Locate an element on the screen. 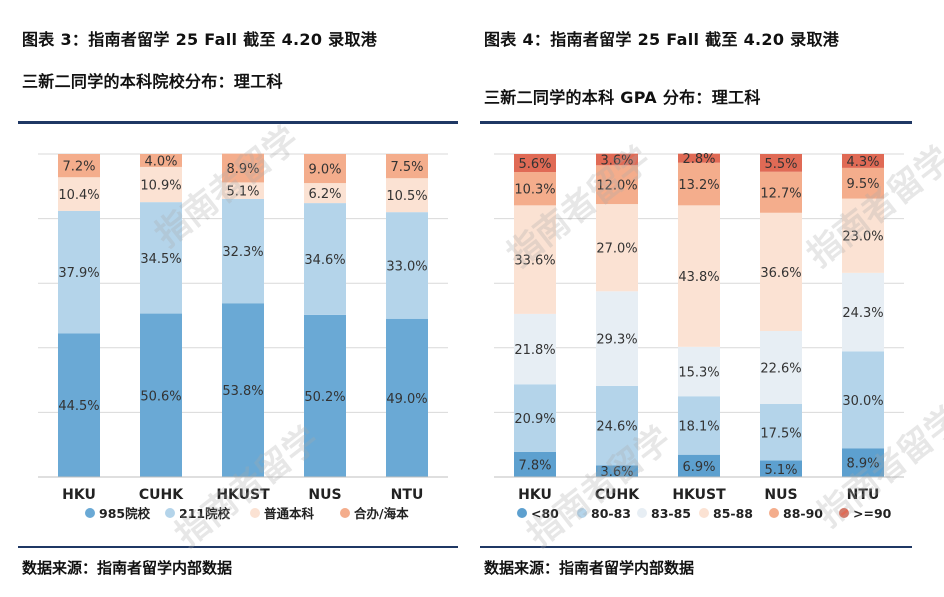 Image resolution: width=944 pixels, height=597 pixels. data-label: 6.9% is located at coordinates (698, 467).